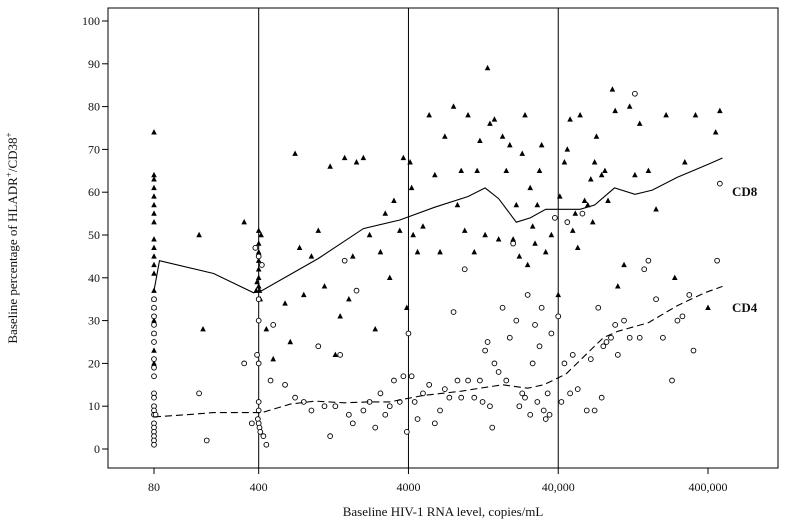 The height and width of the screenshot is (525, 800). I want to click on cd4-series-label: CD4, so click(745, 307).